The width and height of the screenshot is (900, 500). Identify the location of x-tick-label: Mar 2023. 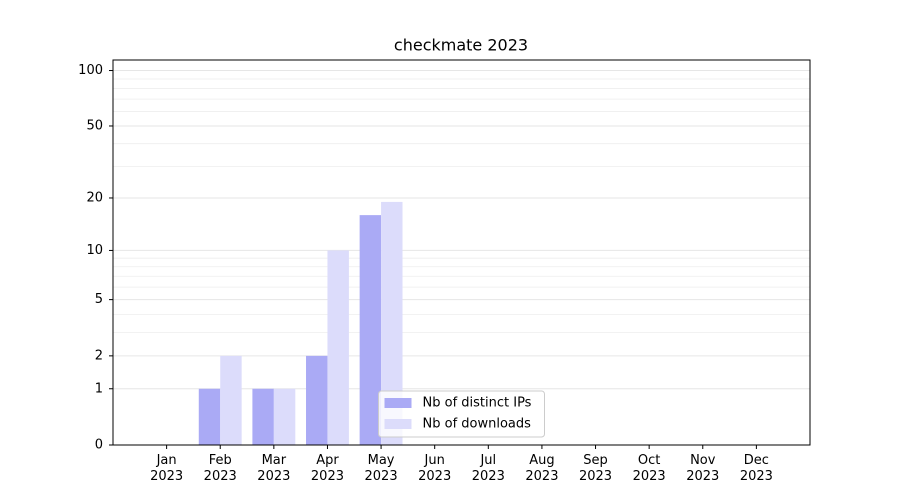
(274, 468).